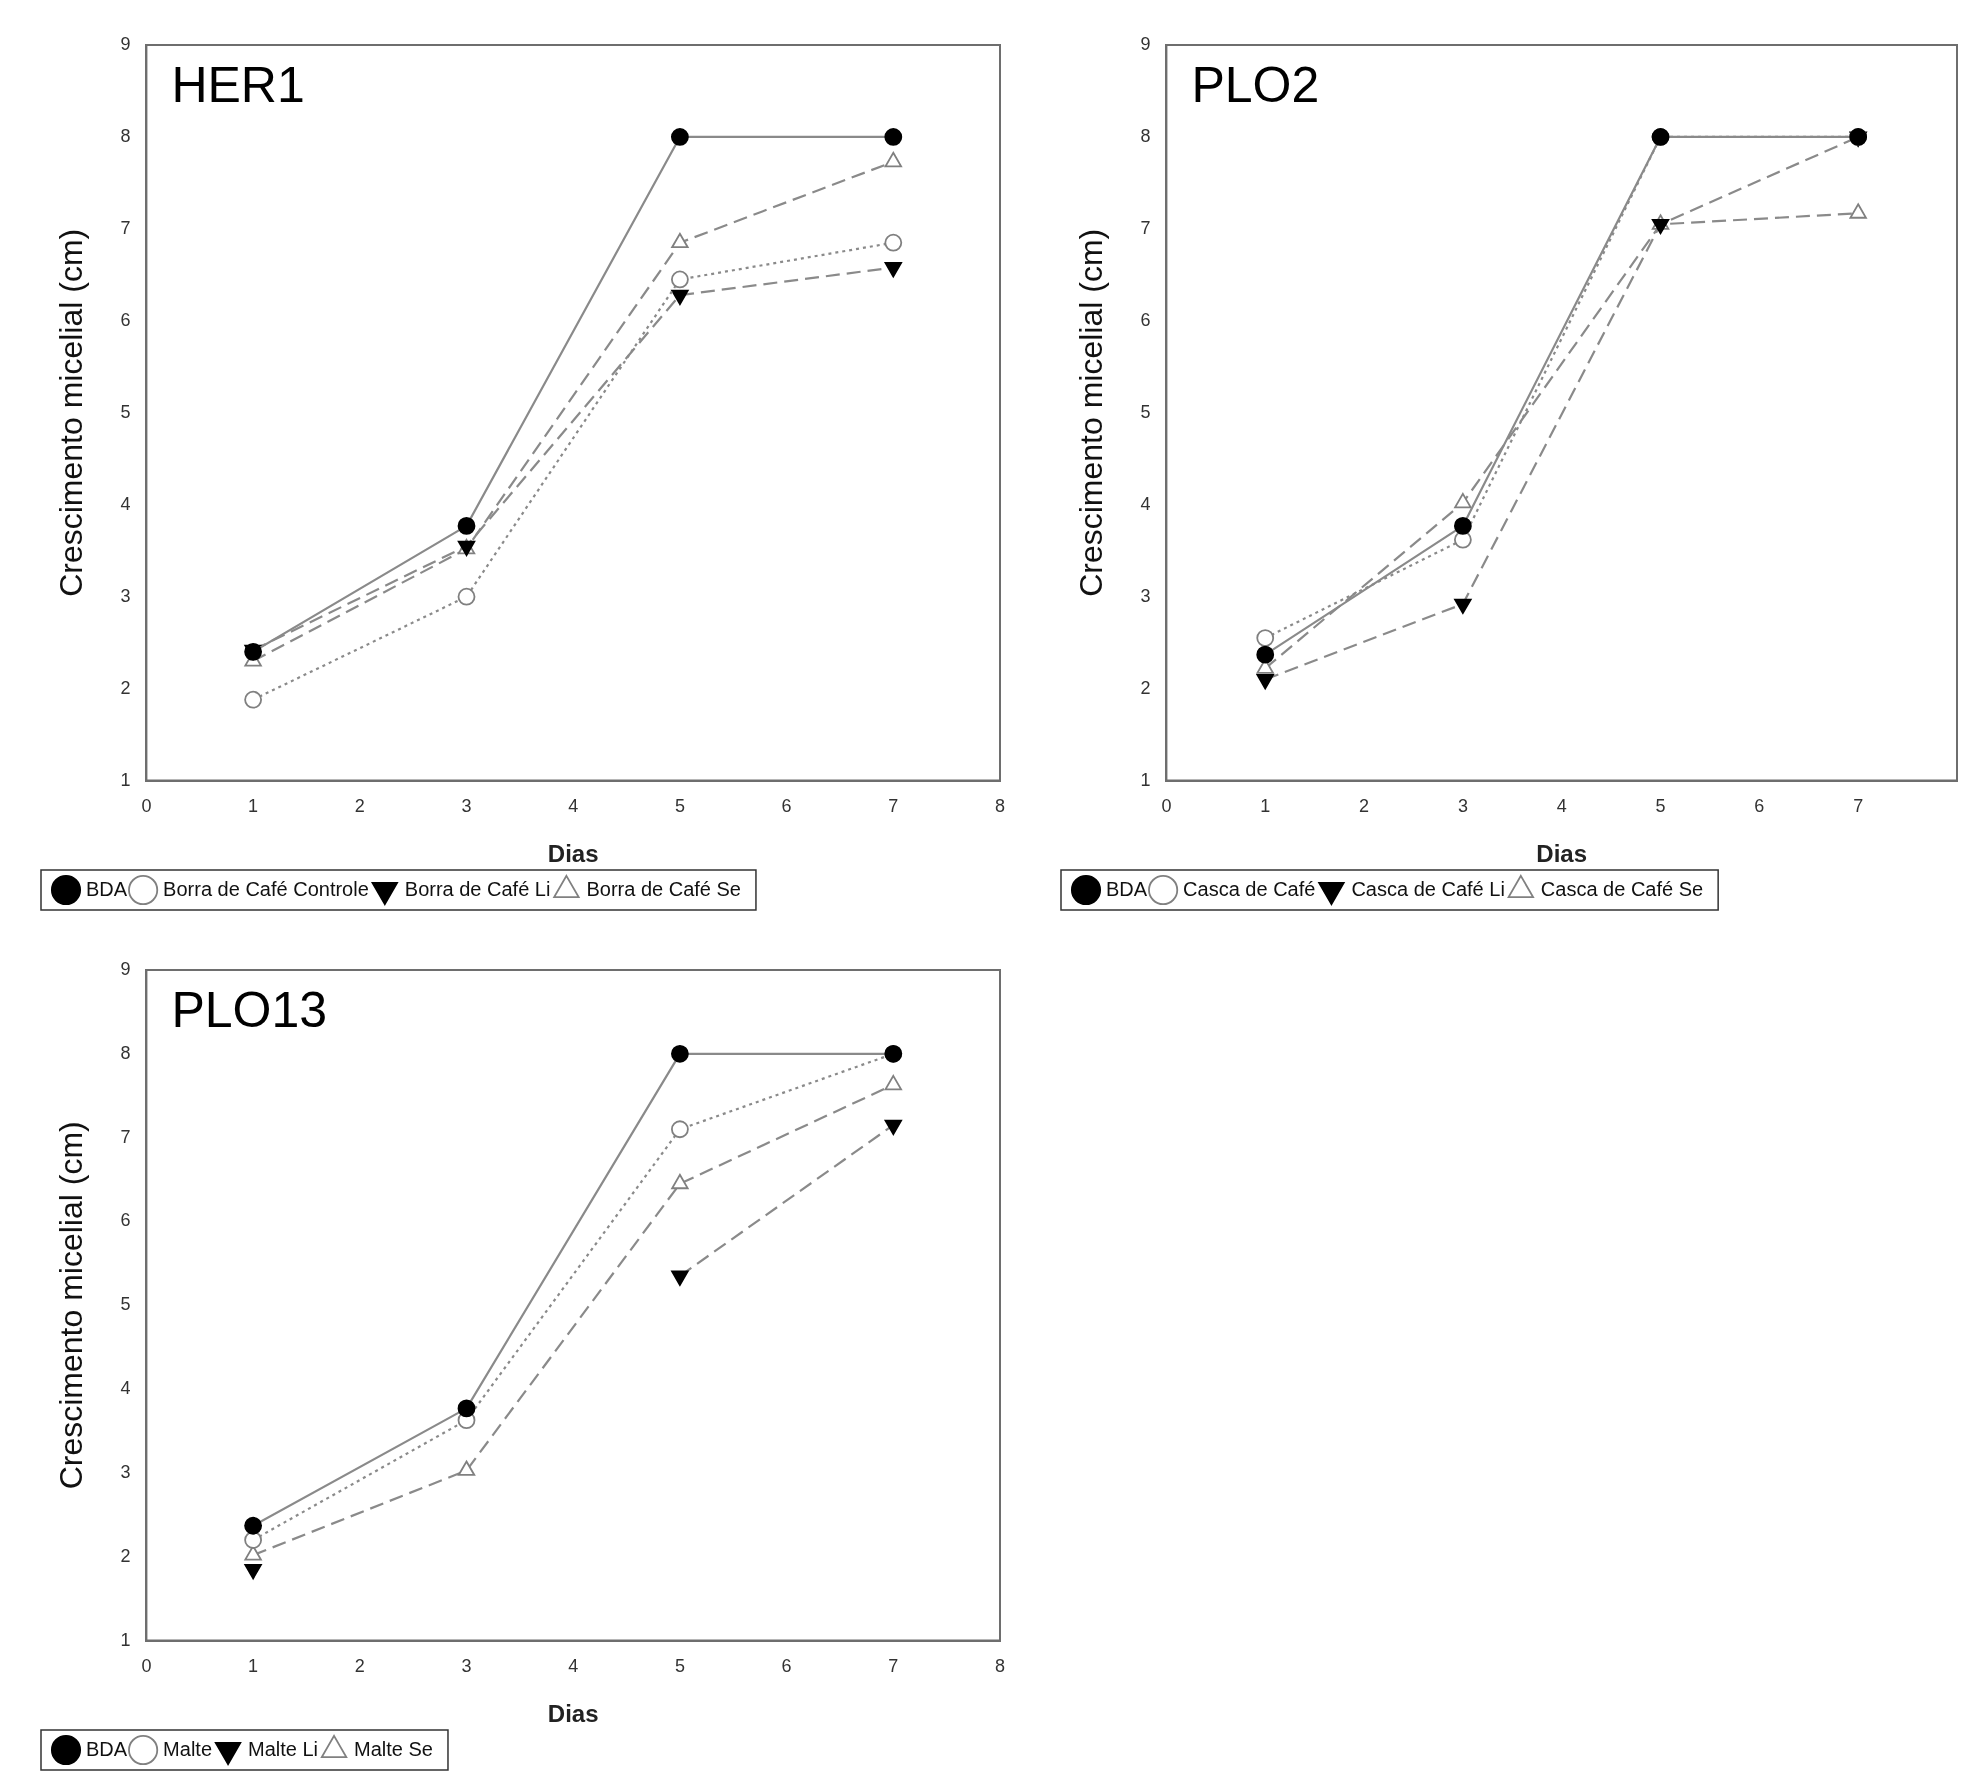 The image size is (1977, 1787). What do you see at coordinates (1255, 84) in the screenshot?
I see `chart-title: PLO2` at bounding box center [1255, 84].